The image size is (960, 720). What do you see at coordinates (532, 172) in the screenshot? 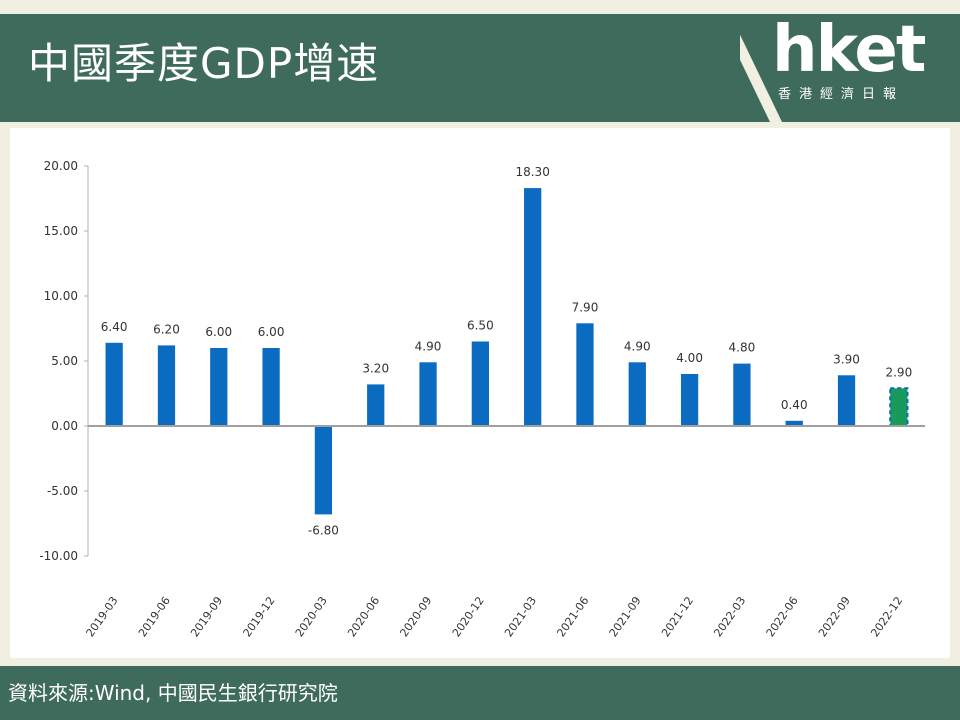
I see `data-label: 18.30` at bounding box center [532, 172].